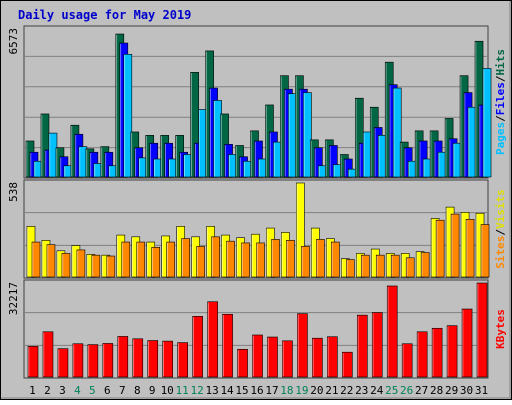 This screenshot has width=512, height=405. Describe the element at coordinates (500, 209) in the screenshot. I see `legend-visits: Visits` at that location.